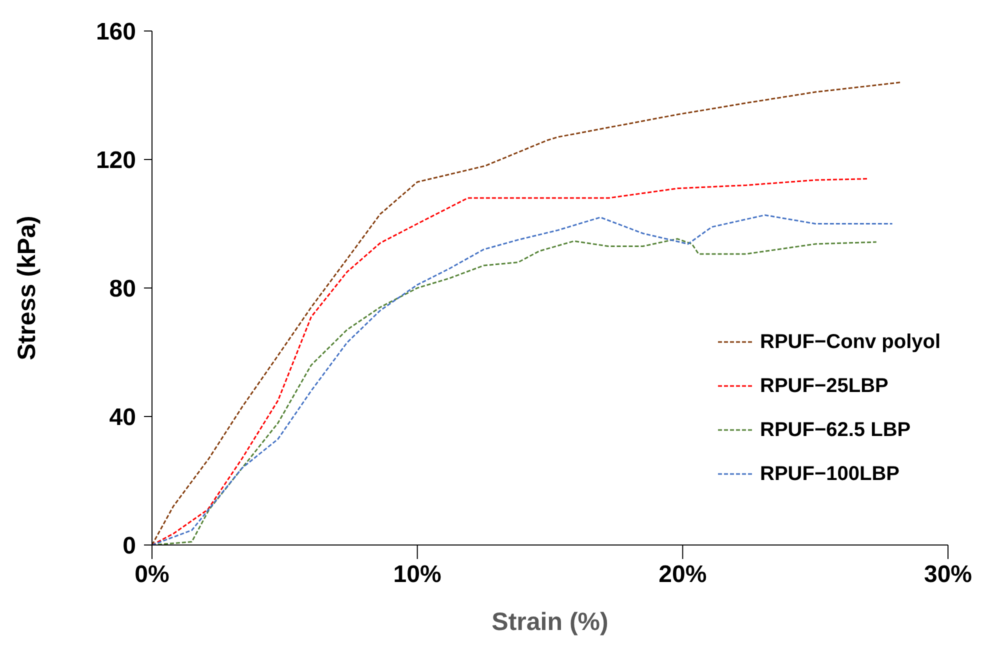  I want to click on legend-label: RPUF−62.5 LBP, so click(835, 430).